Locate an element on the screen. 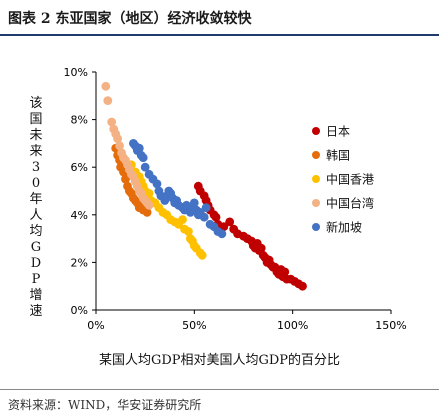  figure-title: 图表 2 东亚国家（地区）经济收敛较快 is located at coordinates (130, 19).